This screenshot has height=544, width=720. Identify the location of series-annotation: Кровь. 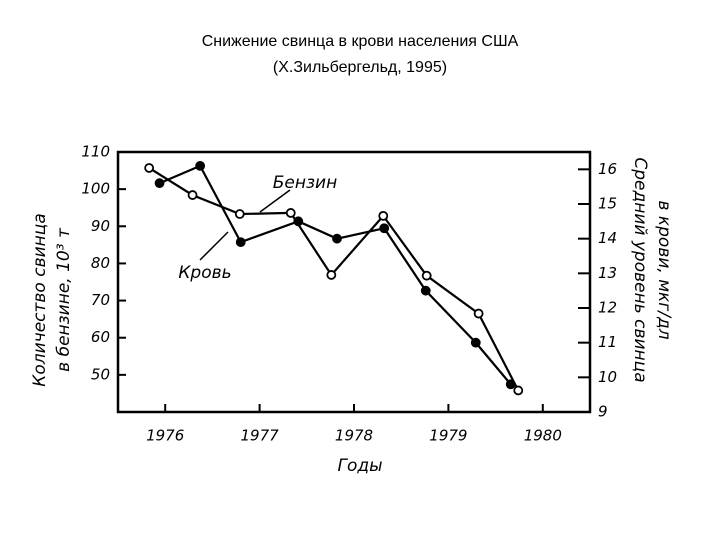
(204, 273).